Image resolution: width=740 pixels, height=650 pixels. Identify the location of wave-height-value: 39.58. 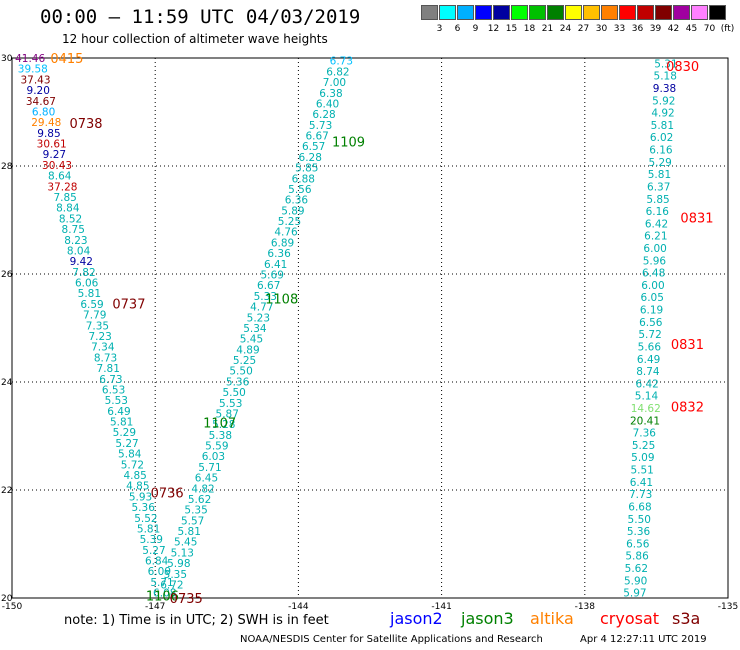
(33, 70).